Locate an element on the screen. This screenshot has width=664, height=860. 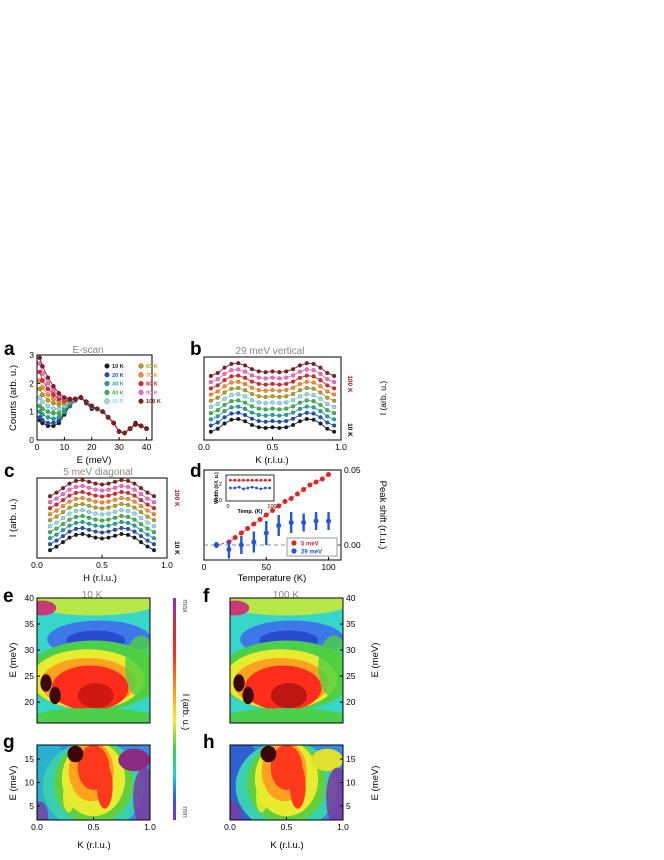
legend-label-5mev: 5 meV is located at coordinates (310, 545).